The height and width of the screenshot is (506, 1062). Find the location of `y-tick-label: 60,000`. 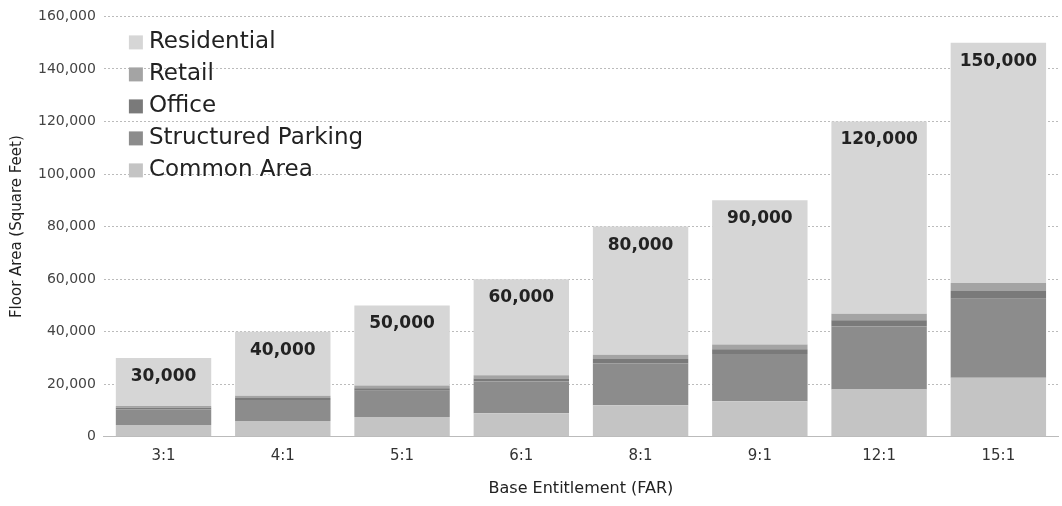

y-tick-label: 60,000 is located at coordinates (71, 277).